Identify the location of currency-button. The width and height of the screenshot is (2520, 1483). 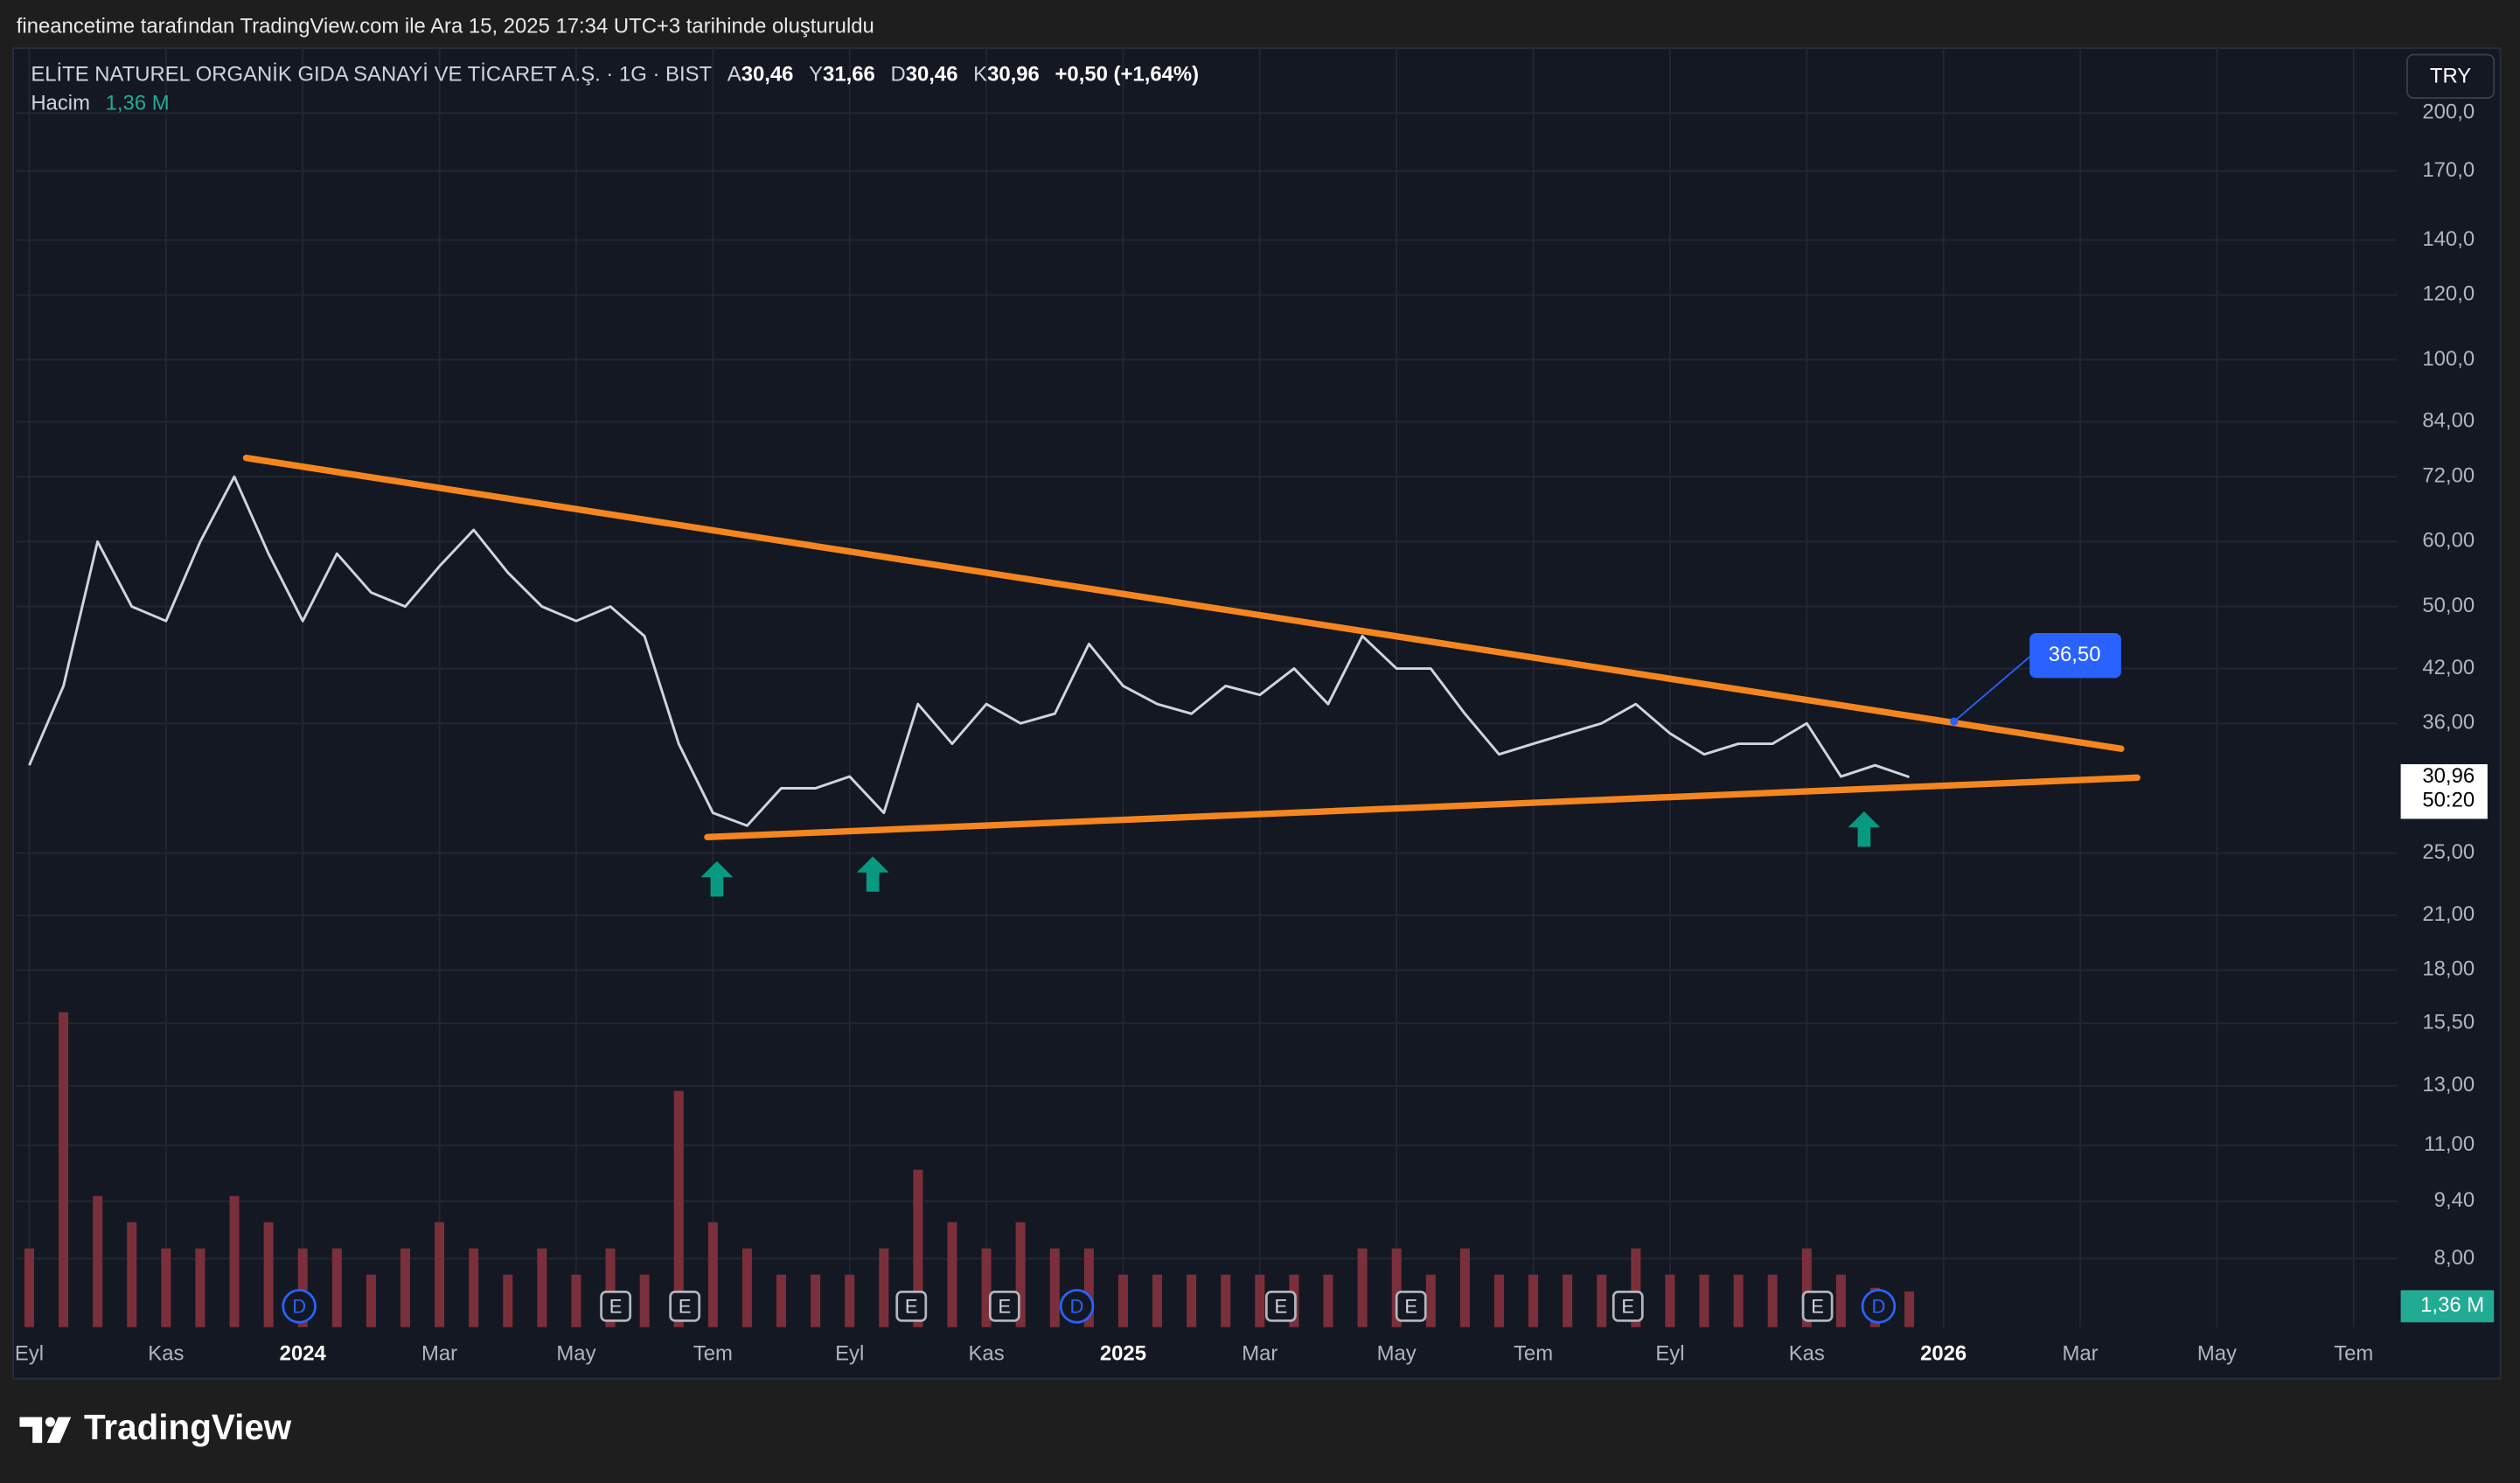
(2451, 76).